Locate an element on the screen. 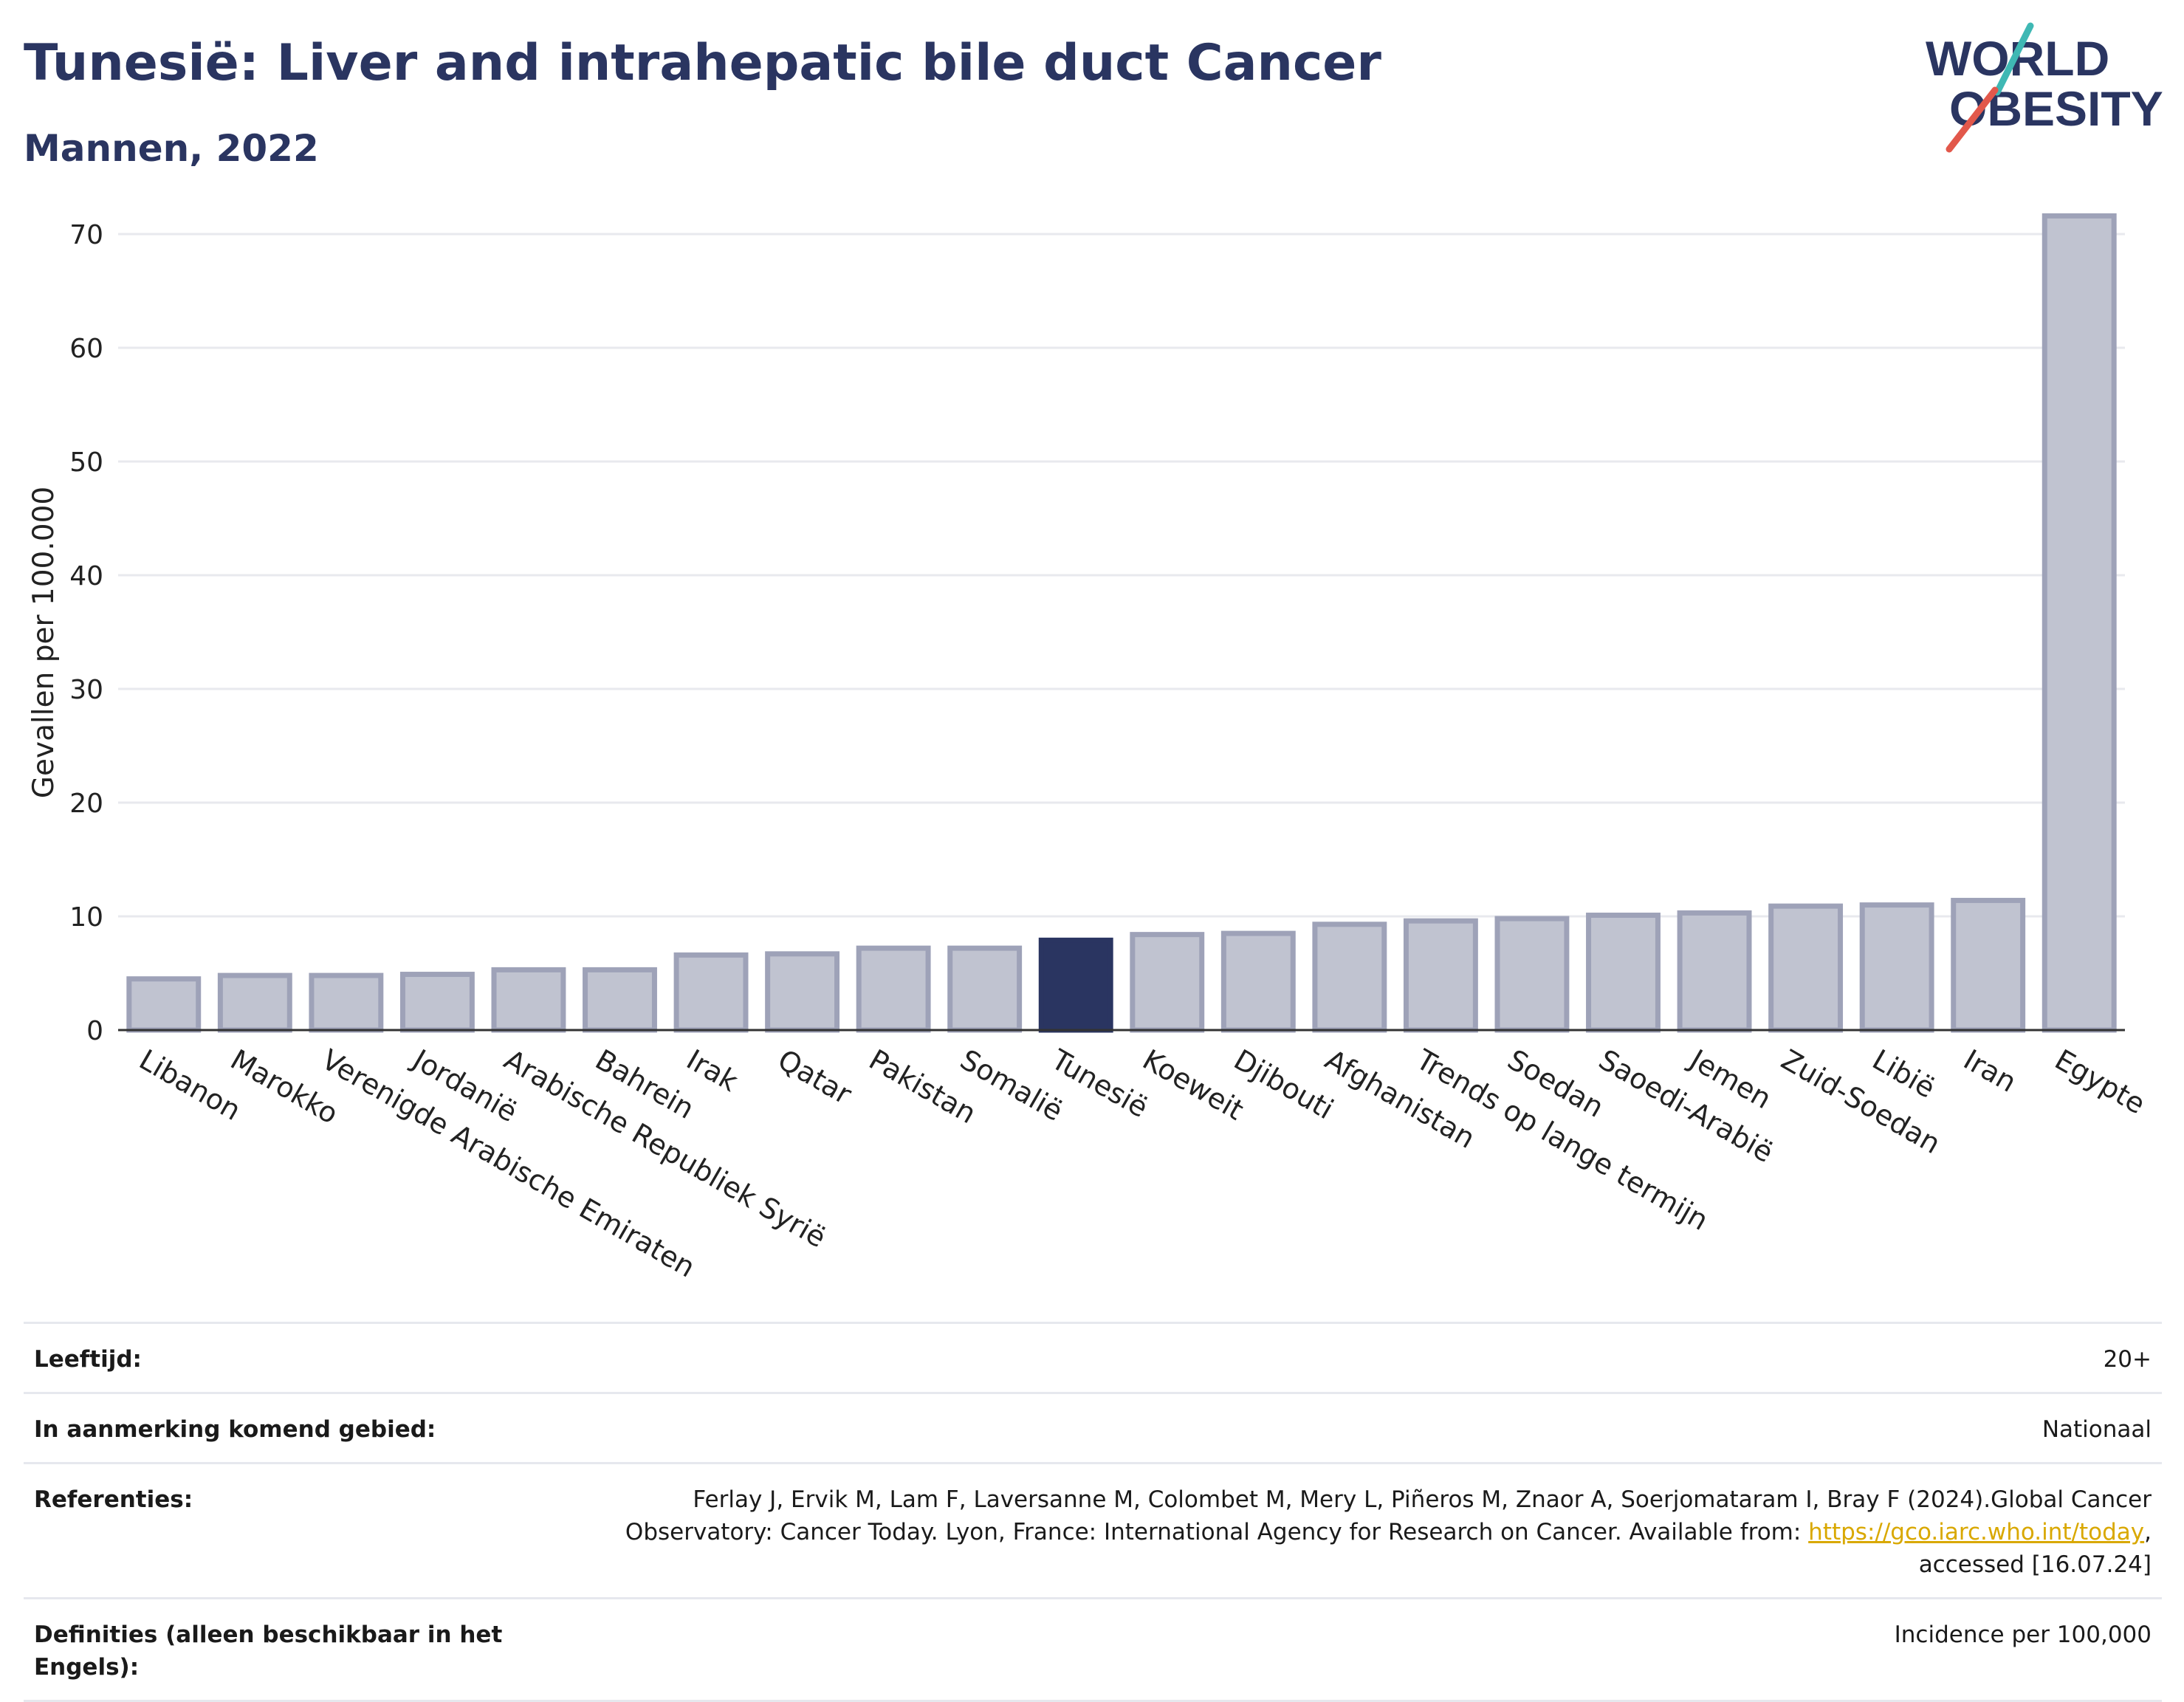 The height and width of the screenshot is (1702, 2184). y-tick-label: 60 is located at coordinates (86, 349).